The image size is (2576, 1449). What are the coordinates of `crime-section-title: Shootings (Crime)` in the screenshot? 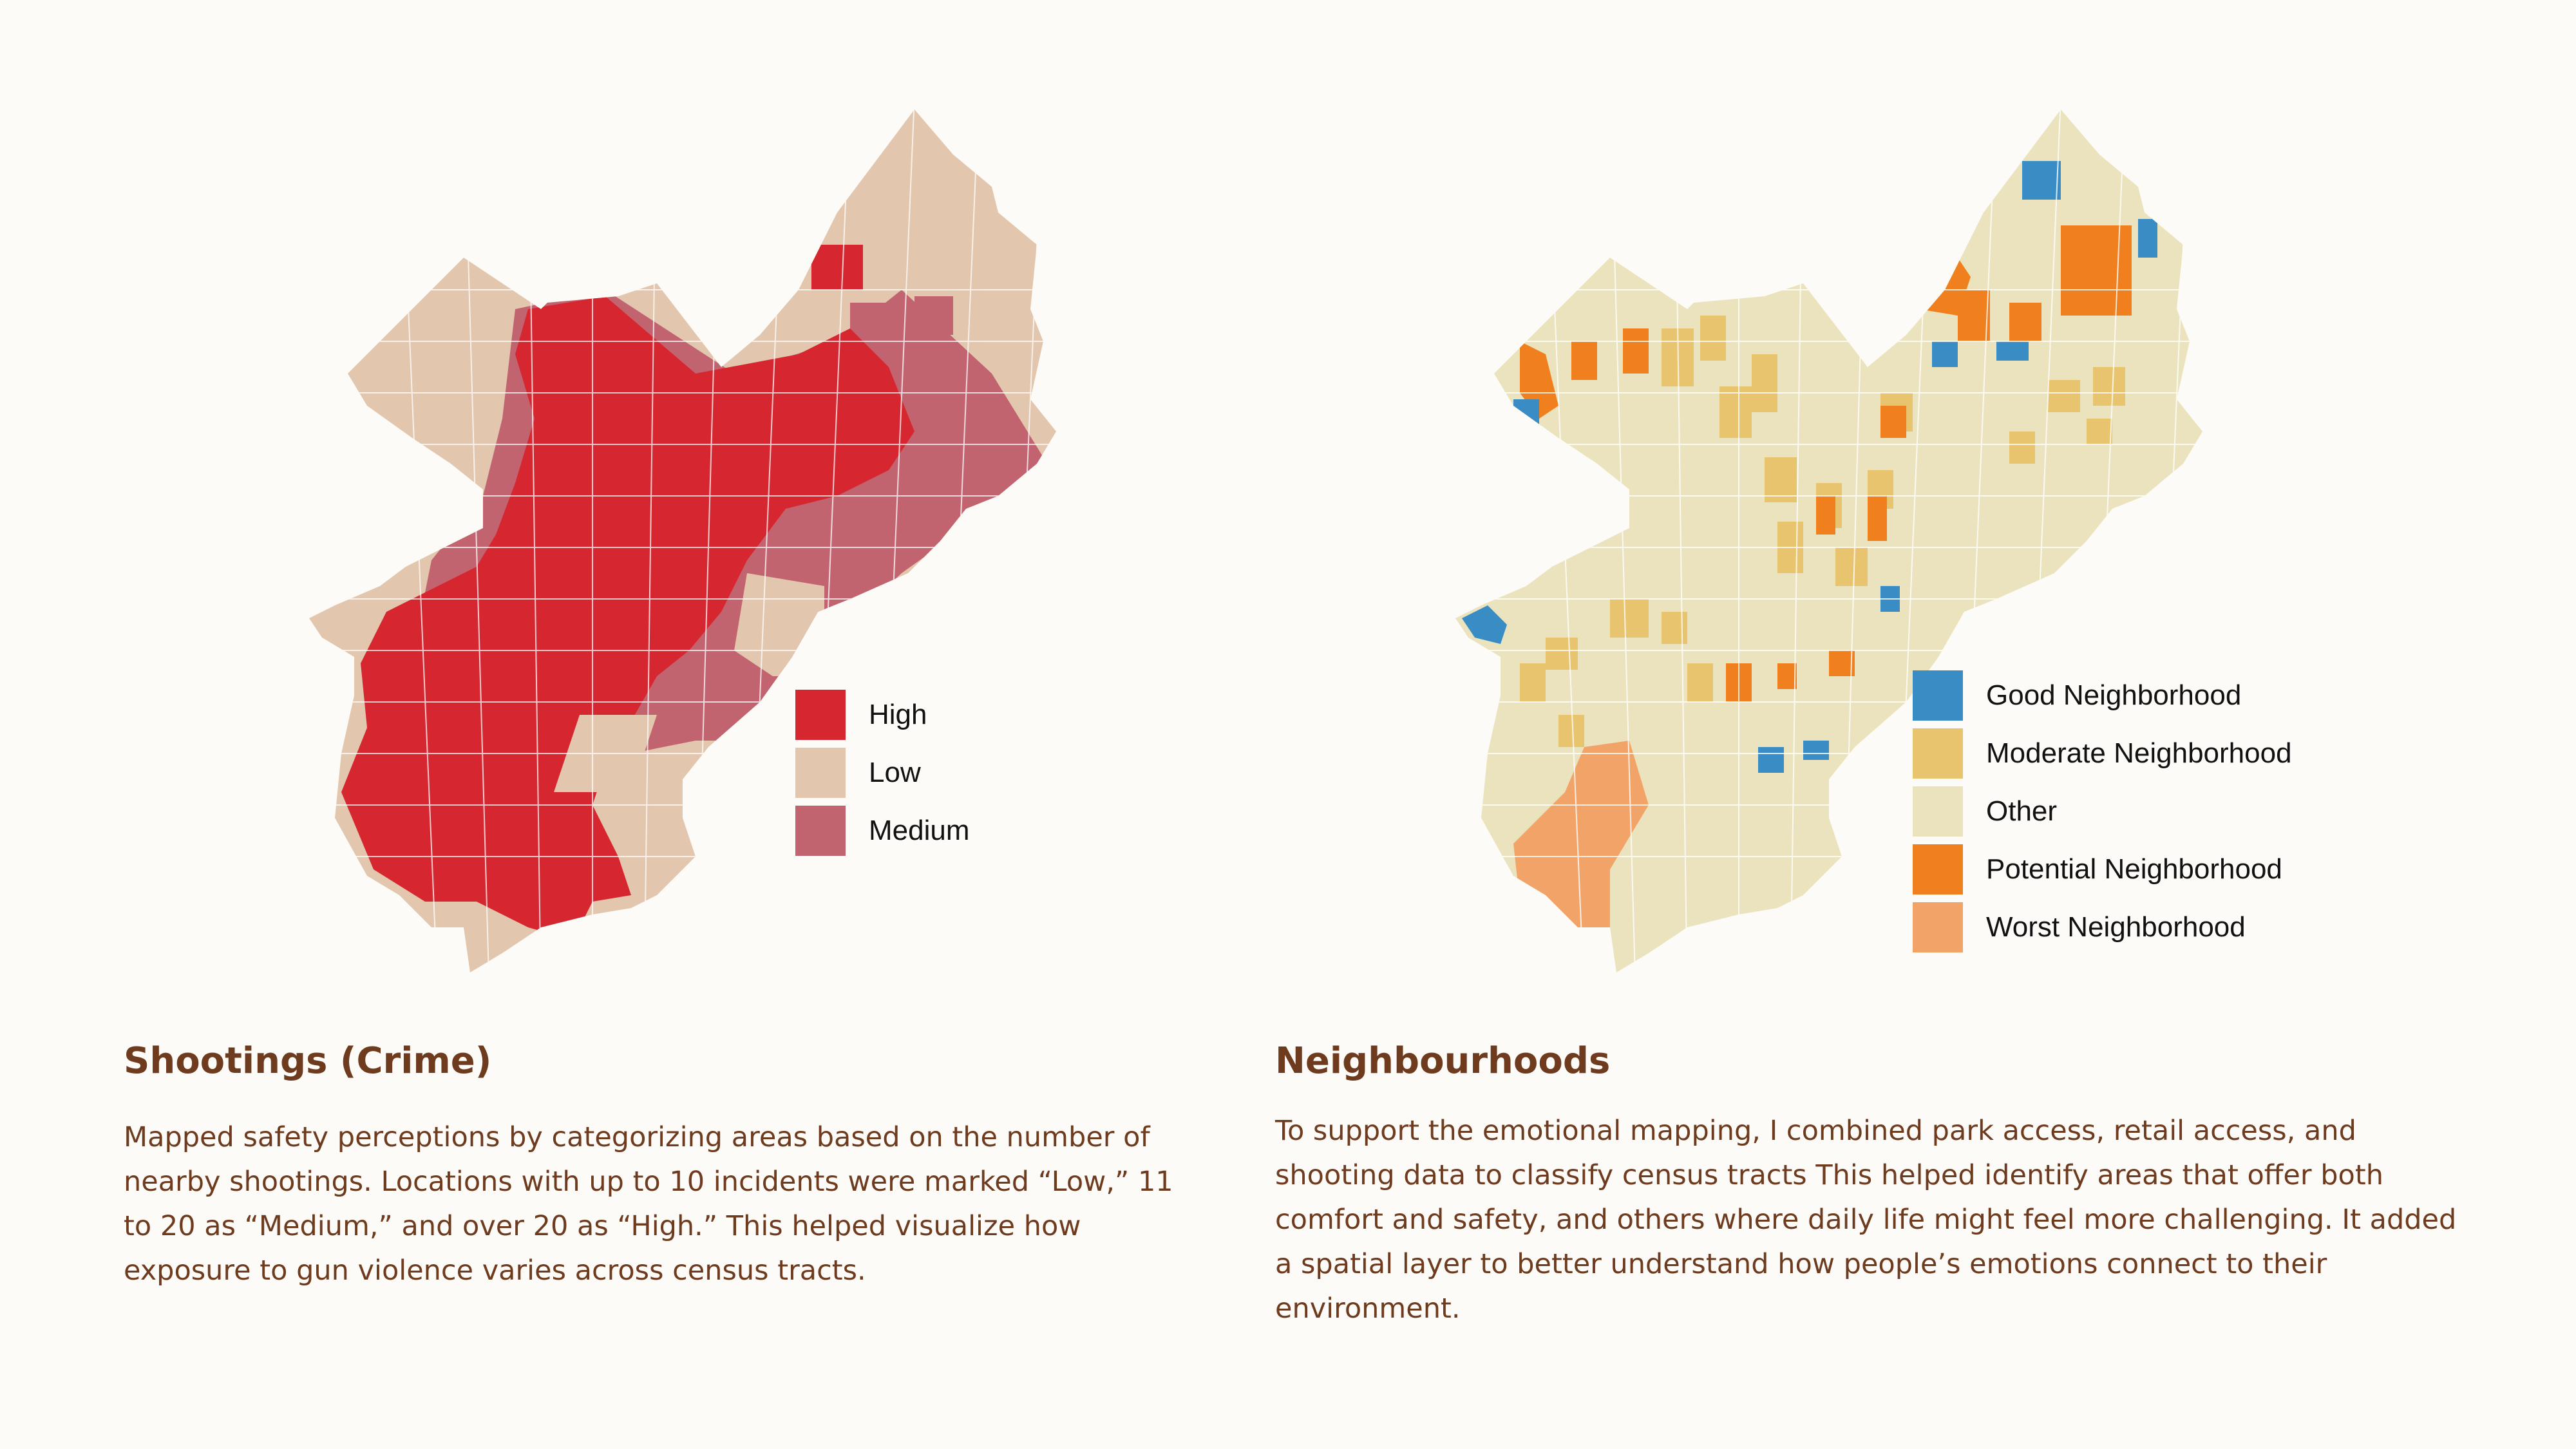 It's located at (308, 1061).